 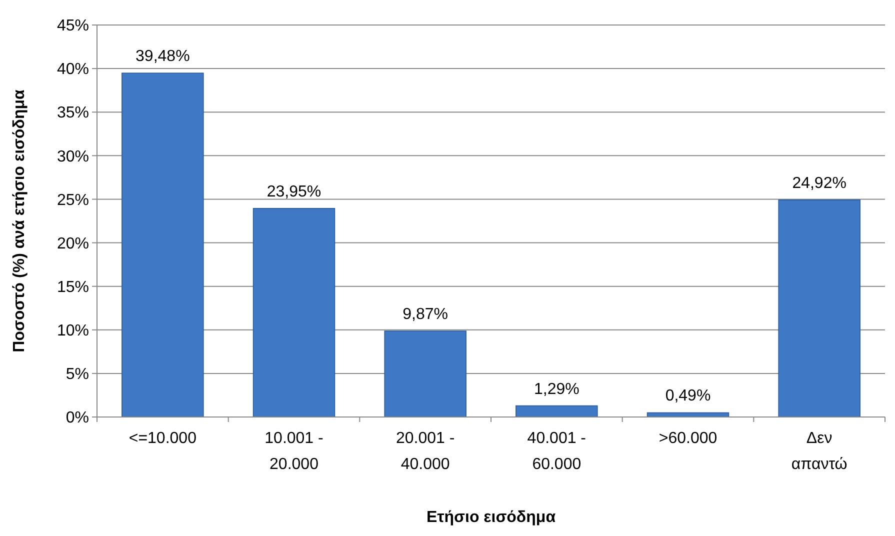 What do you see at coordinates (72, 243) in the screenshot?
I see `y-tick-label: 20%` at bounding box center [72, 243].